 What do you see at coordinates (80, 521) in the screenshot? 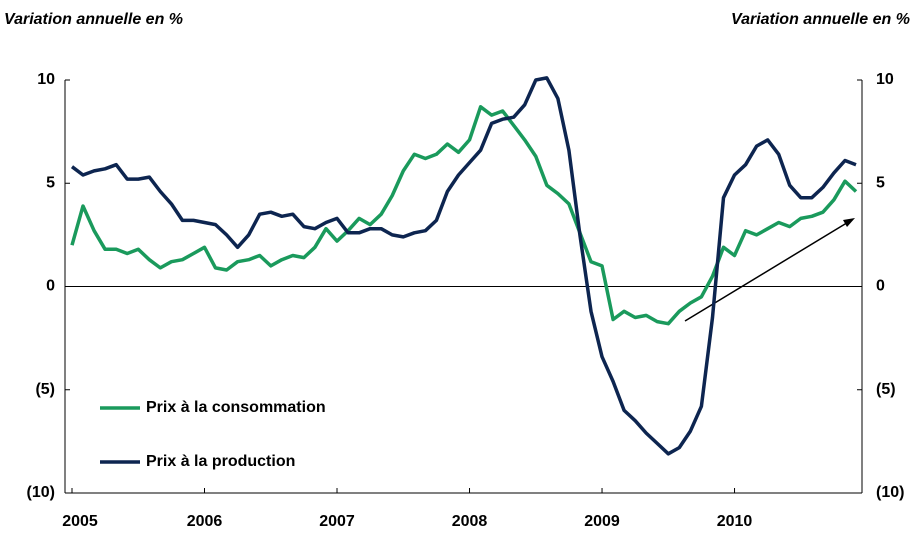
I see `x-tick-label: 2005` at bounding box center [80, 521].